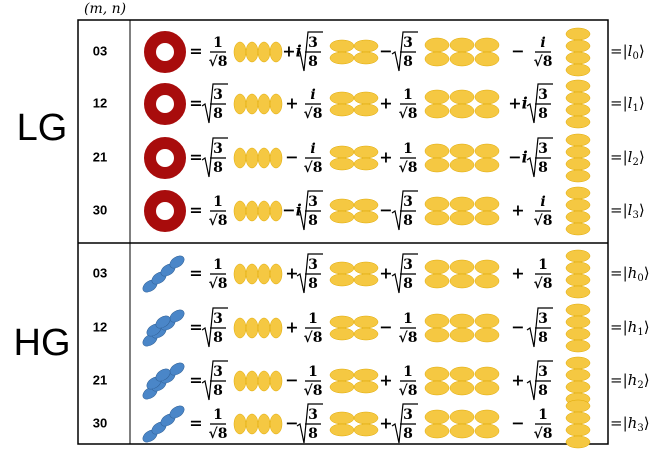 This screenshot has height=456, width=659. What do you see at coordinates (630, 424) in the screenshot?
I see `ket: =|h3⟩` at bounding box center [630, 424].